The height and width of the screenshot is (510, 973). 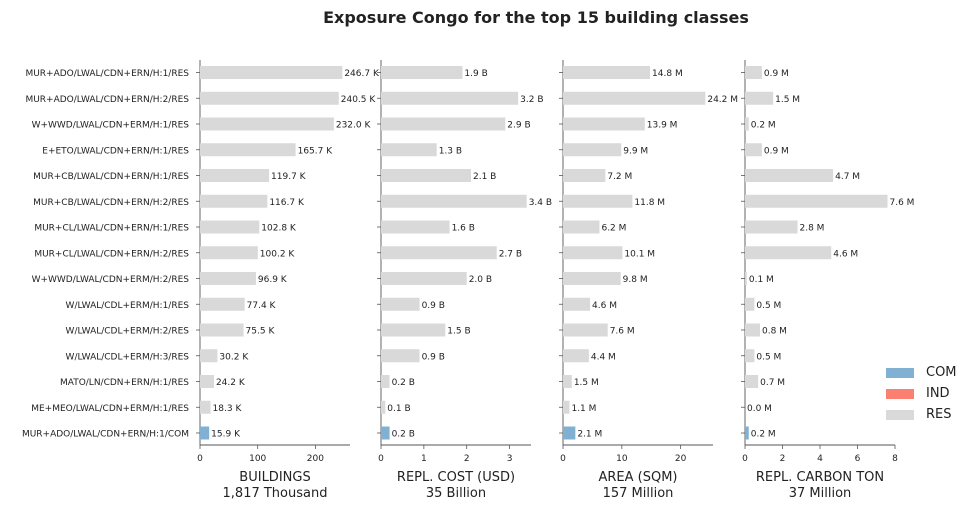 I want to click on panel-total: 1,817 Thousand, so click(x=275, y=493).